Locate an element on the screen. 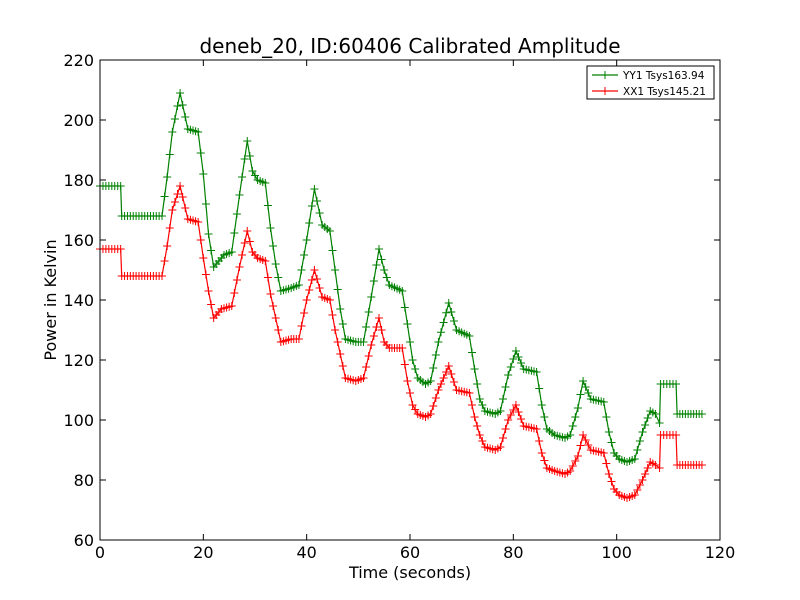 The image size is (800, 600). x-tick-label: 40 is located at coordinates (306, 552).